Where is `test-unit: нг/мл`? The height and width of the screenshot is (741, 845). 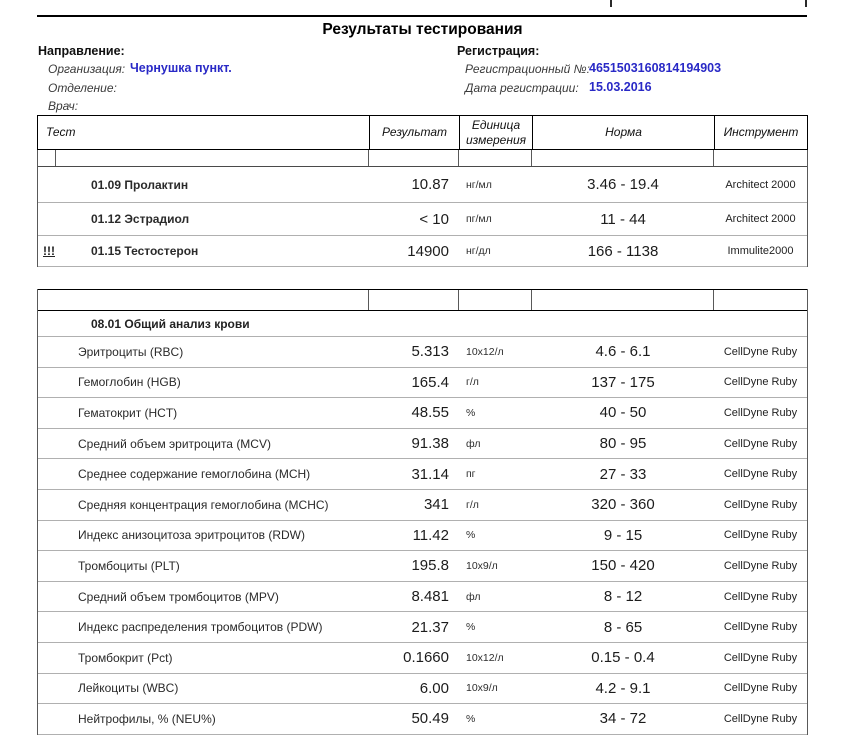 test-unit: нг/мл is located at coordinates (479, 184).